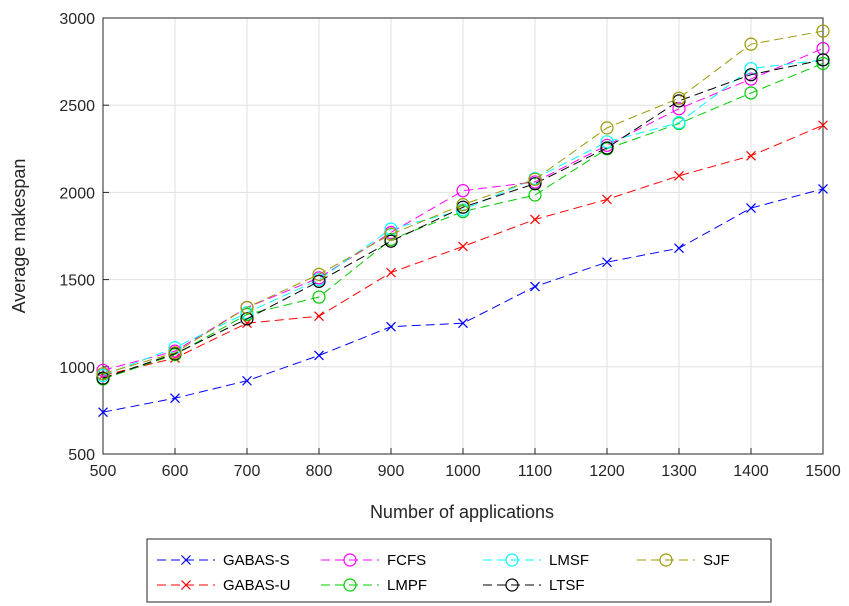 The image size is (849, 606). I want to click on y-tick-label: 2500, so click(77, 106).